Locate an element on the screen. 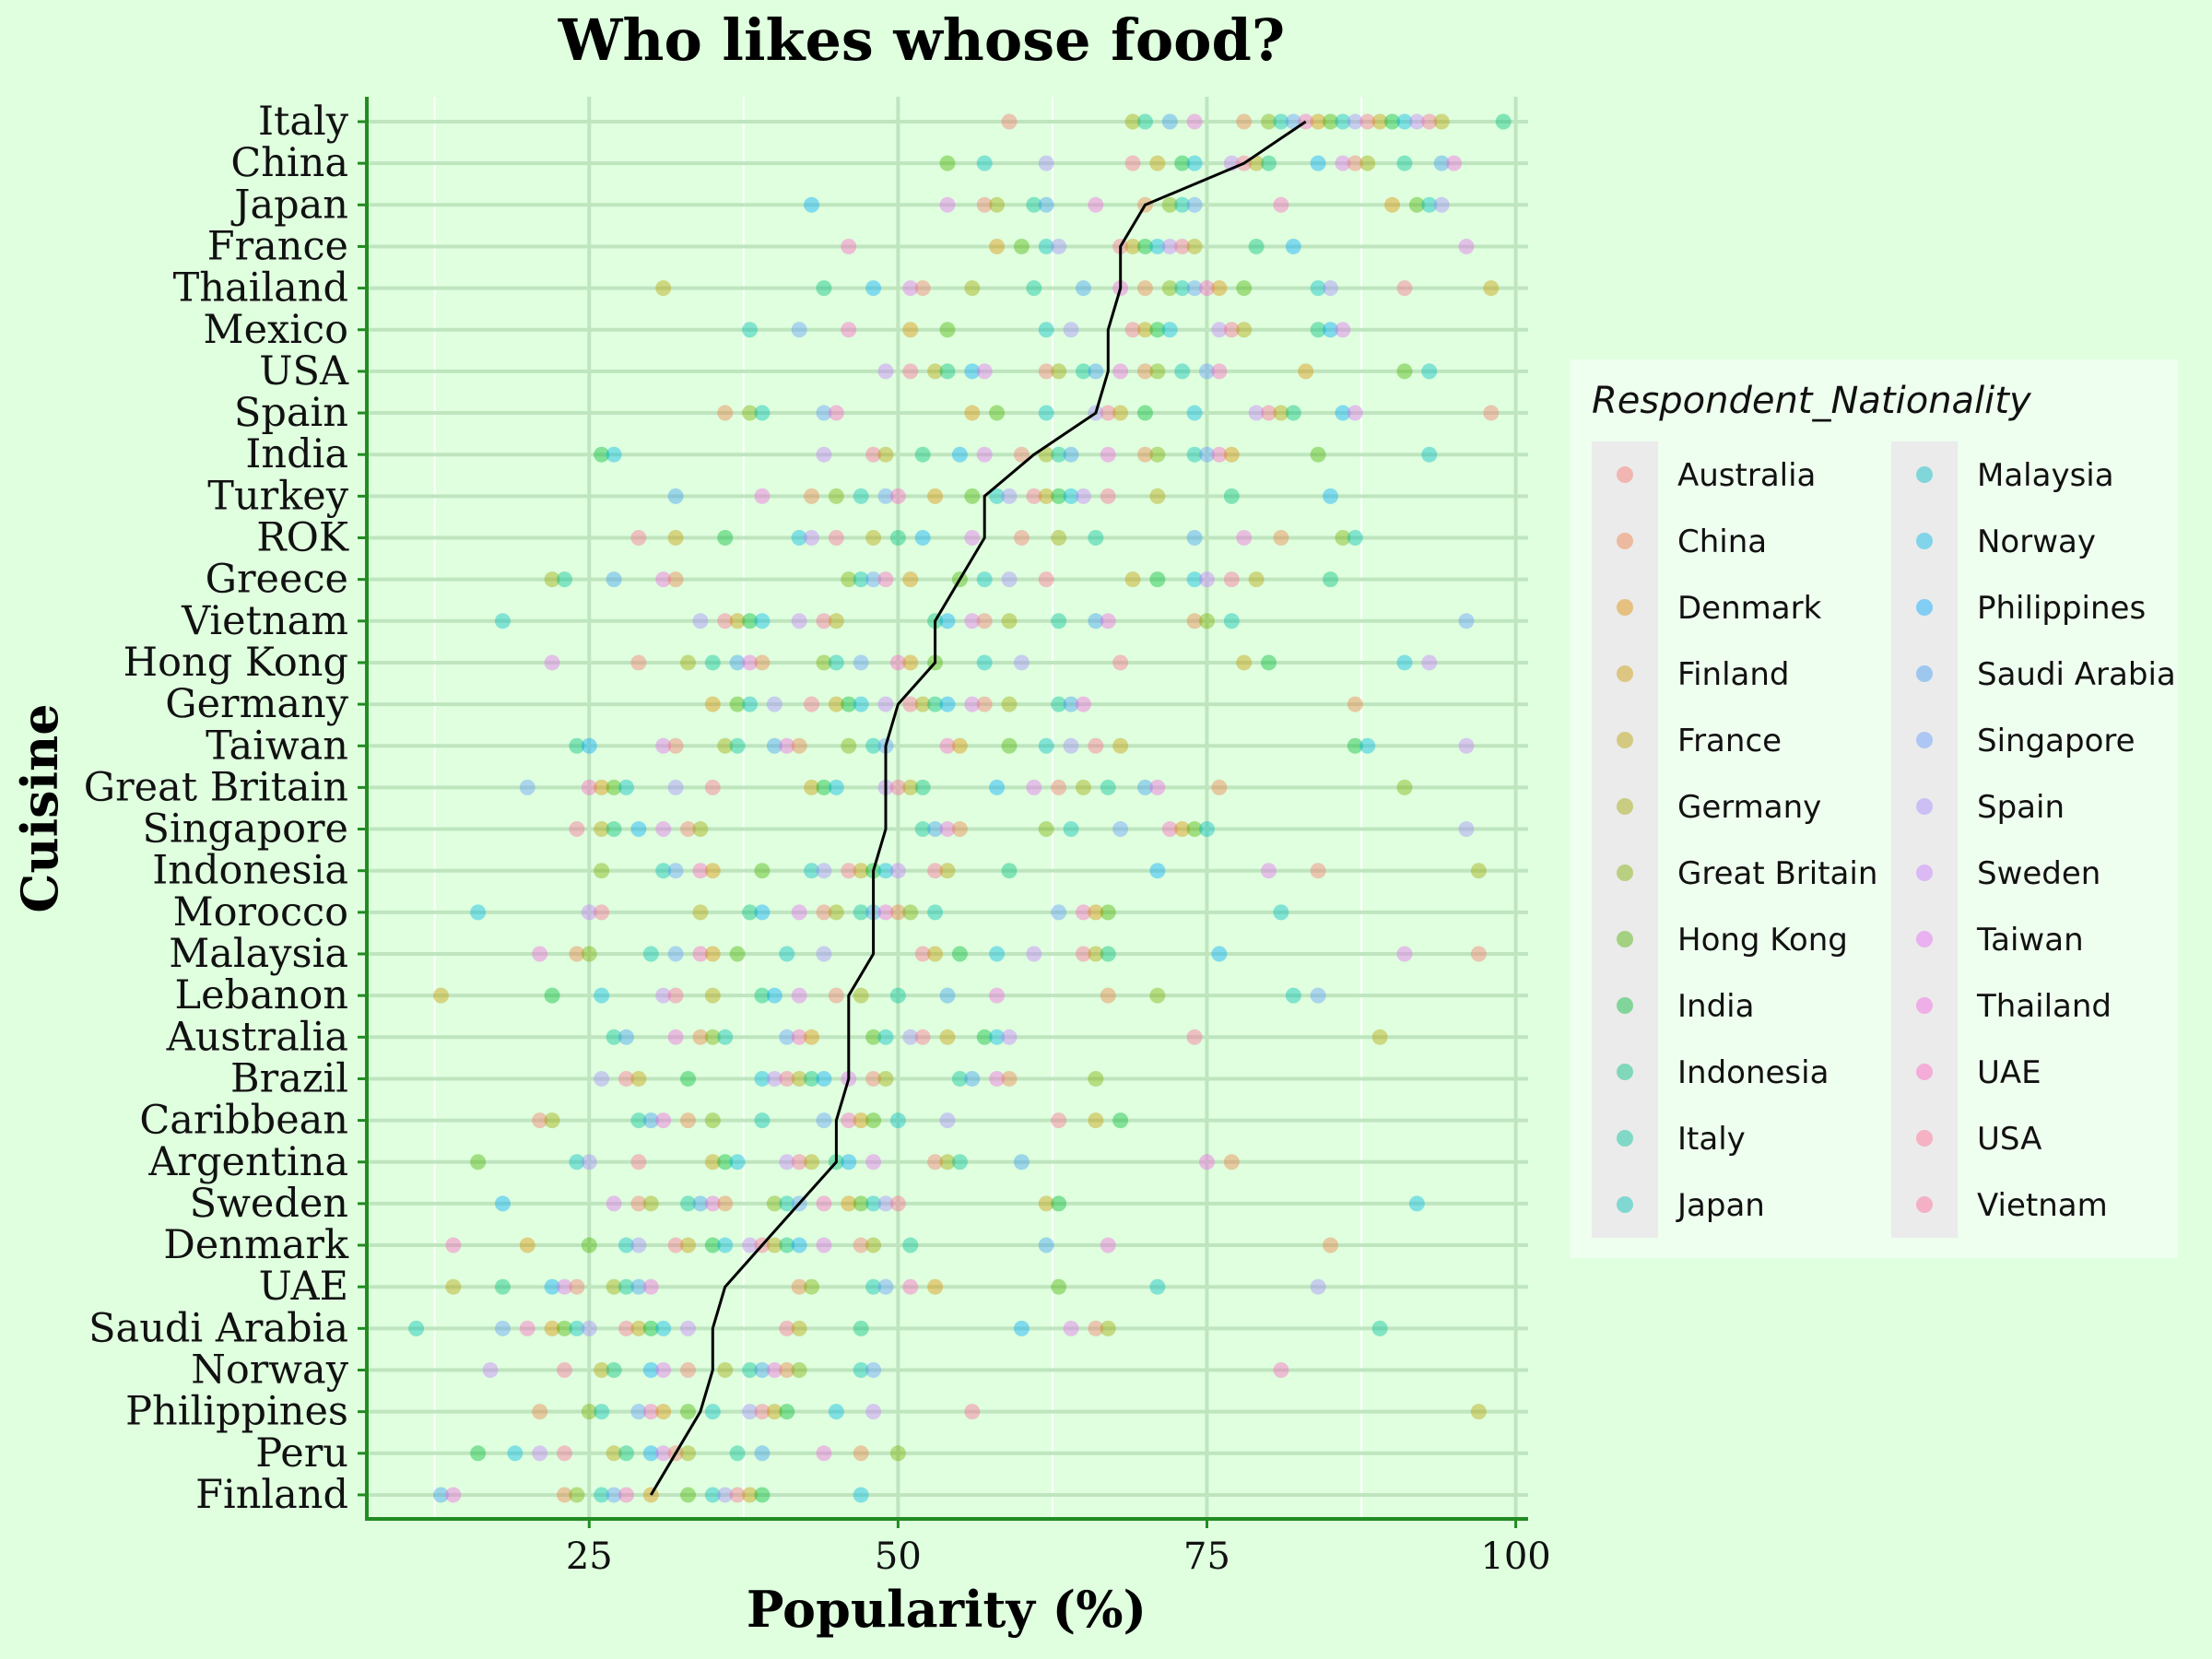 The width and height of the screenshot is (2212, 1659). y-tick-label: Argentina is located at coordinates (247, 1162).